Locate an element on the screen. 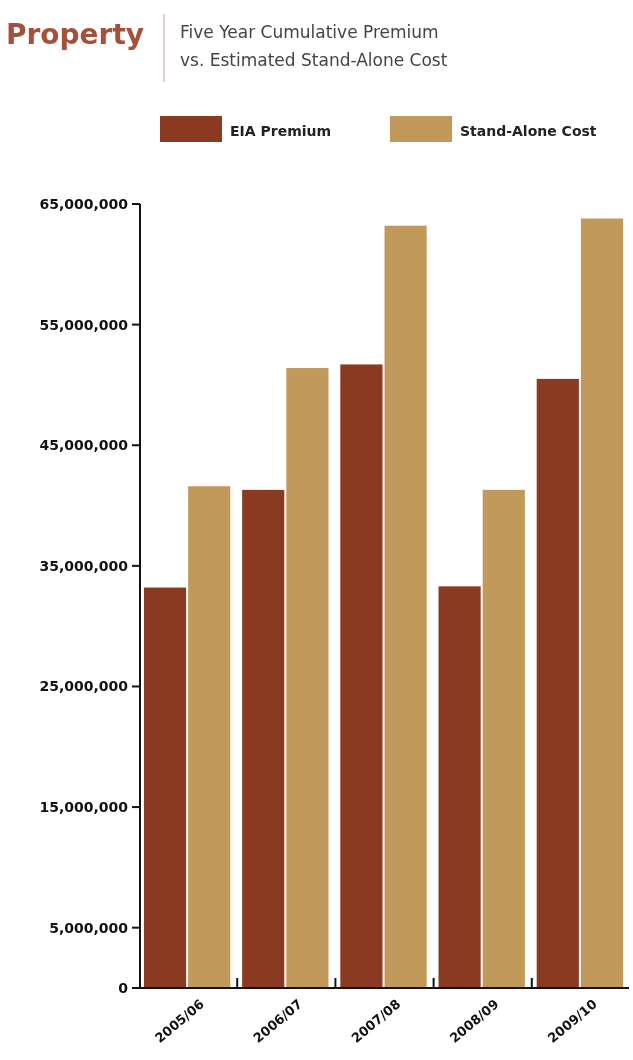 The height and width of the screenshot is (1060, 633). y-tick-label: 35,000,000 is located at coordinates (84, 565).